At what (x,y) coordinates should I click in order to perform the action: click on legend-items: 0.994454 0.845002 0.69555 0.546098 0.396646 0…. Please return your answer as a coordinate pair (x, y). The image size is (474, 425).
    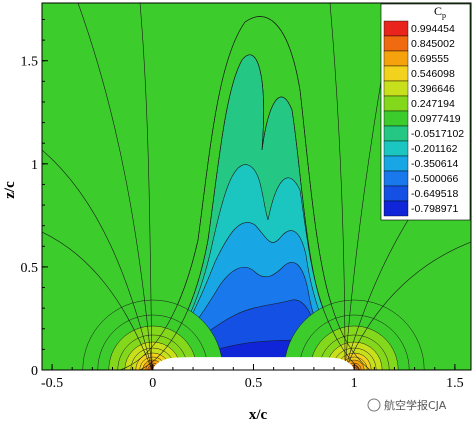
    Looking at the image, I should click on (423, 118).